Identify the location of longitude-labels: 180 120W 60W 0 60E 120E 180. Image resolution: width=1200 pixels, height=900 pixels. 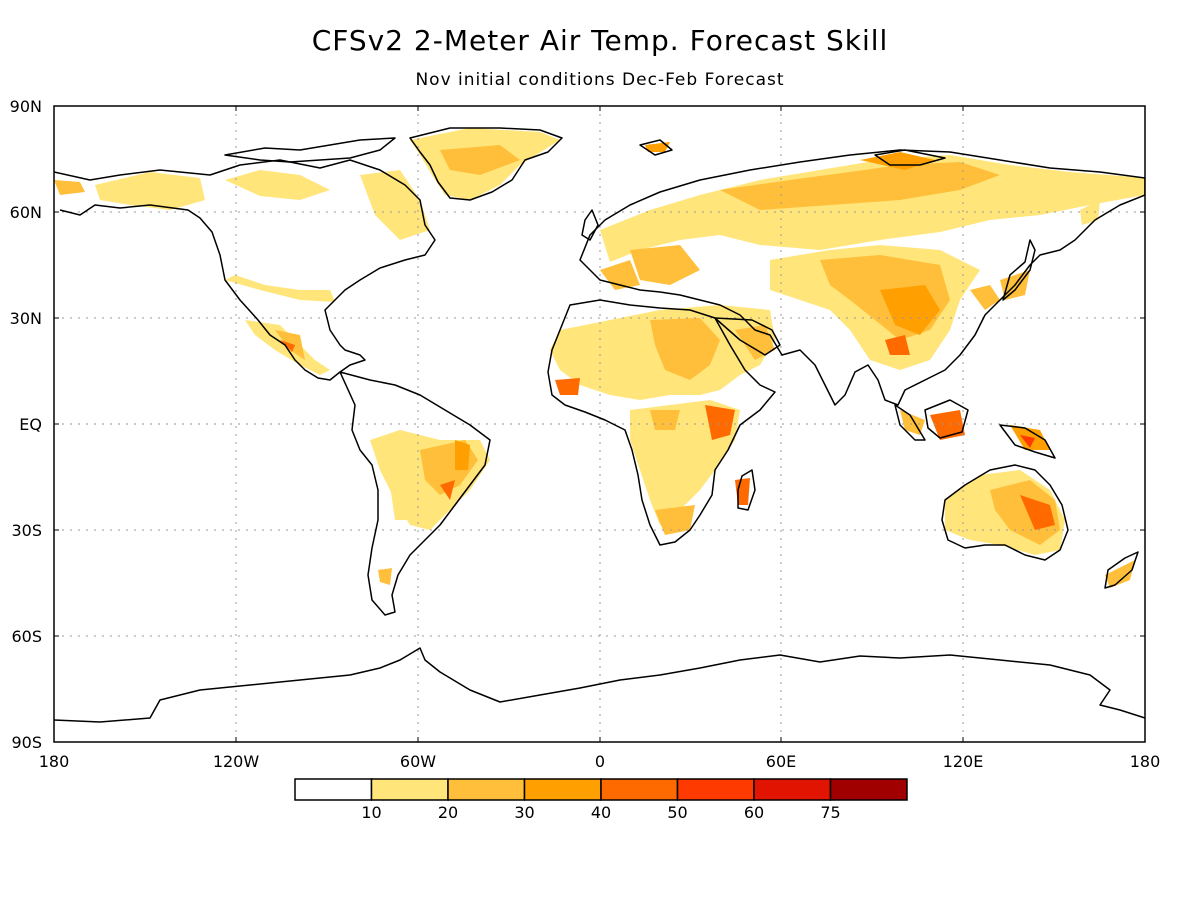
(600, 761).